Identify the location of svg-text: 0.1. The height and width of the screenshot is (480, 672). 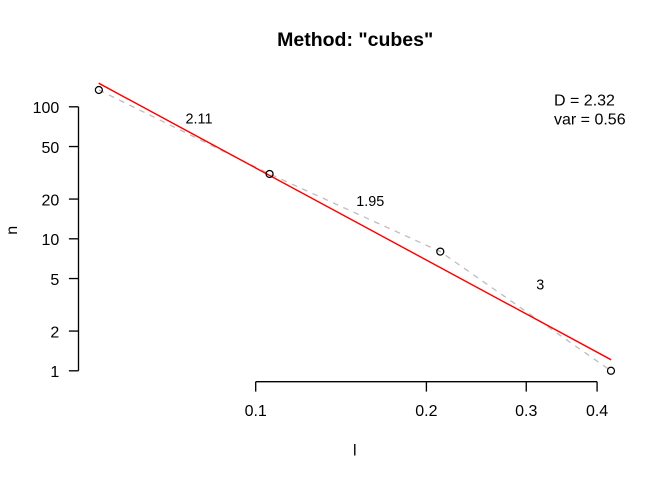
(256, 411).